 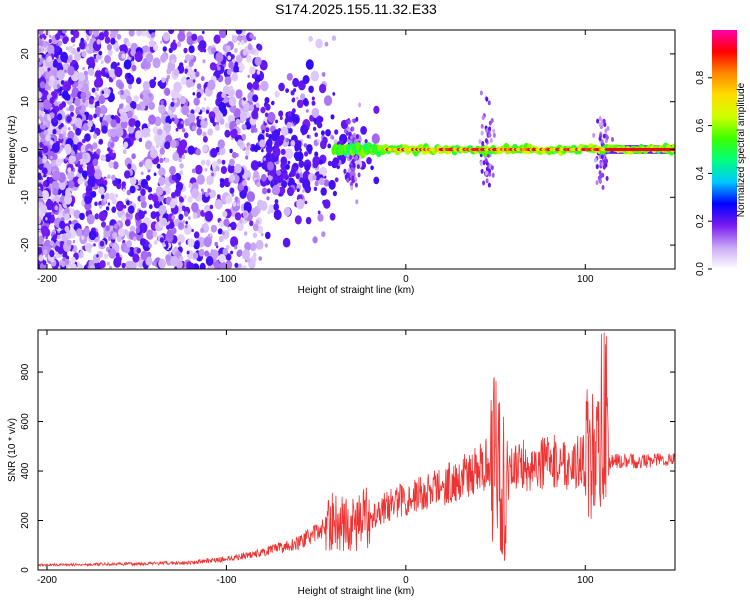 I want to click on snr-y-tick-label: 0, so click(x=25, y=570).